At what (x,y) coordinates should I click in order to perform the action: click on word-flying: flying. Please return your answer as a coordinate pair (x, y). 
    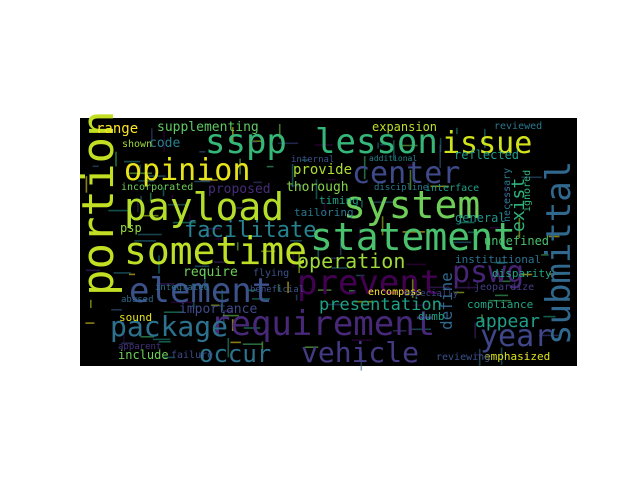
    Looking at the image, I should click on (271, 273).